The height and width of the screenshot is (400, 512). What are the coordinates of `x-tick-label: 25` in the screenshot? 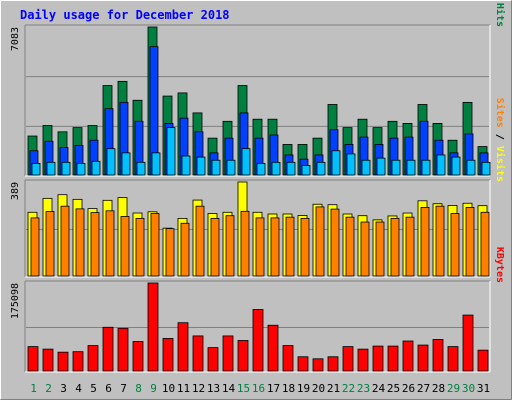 It's located at (393, 388).